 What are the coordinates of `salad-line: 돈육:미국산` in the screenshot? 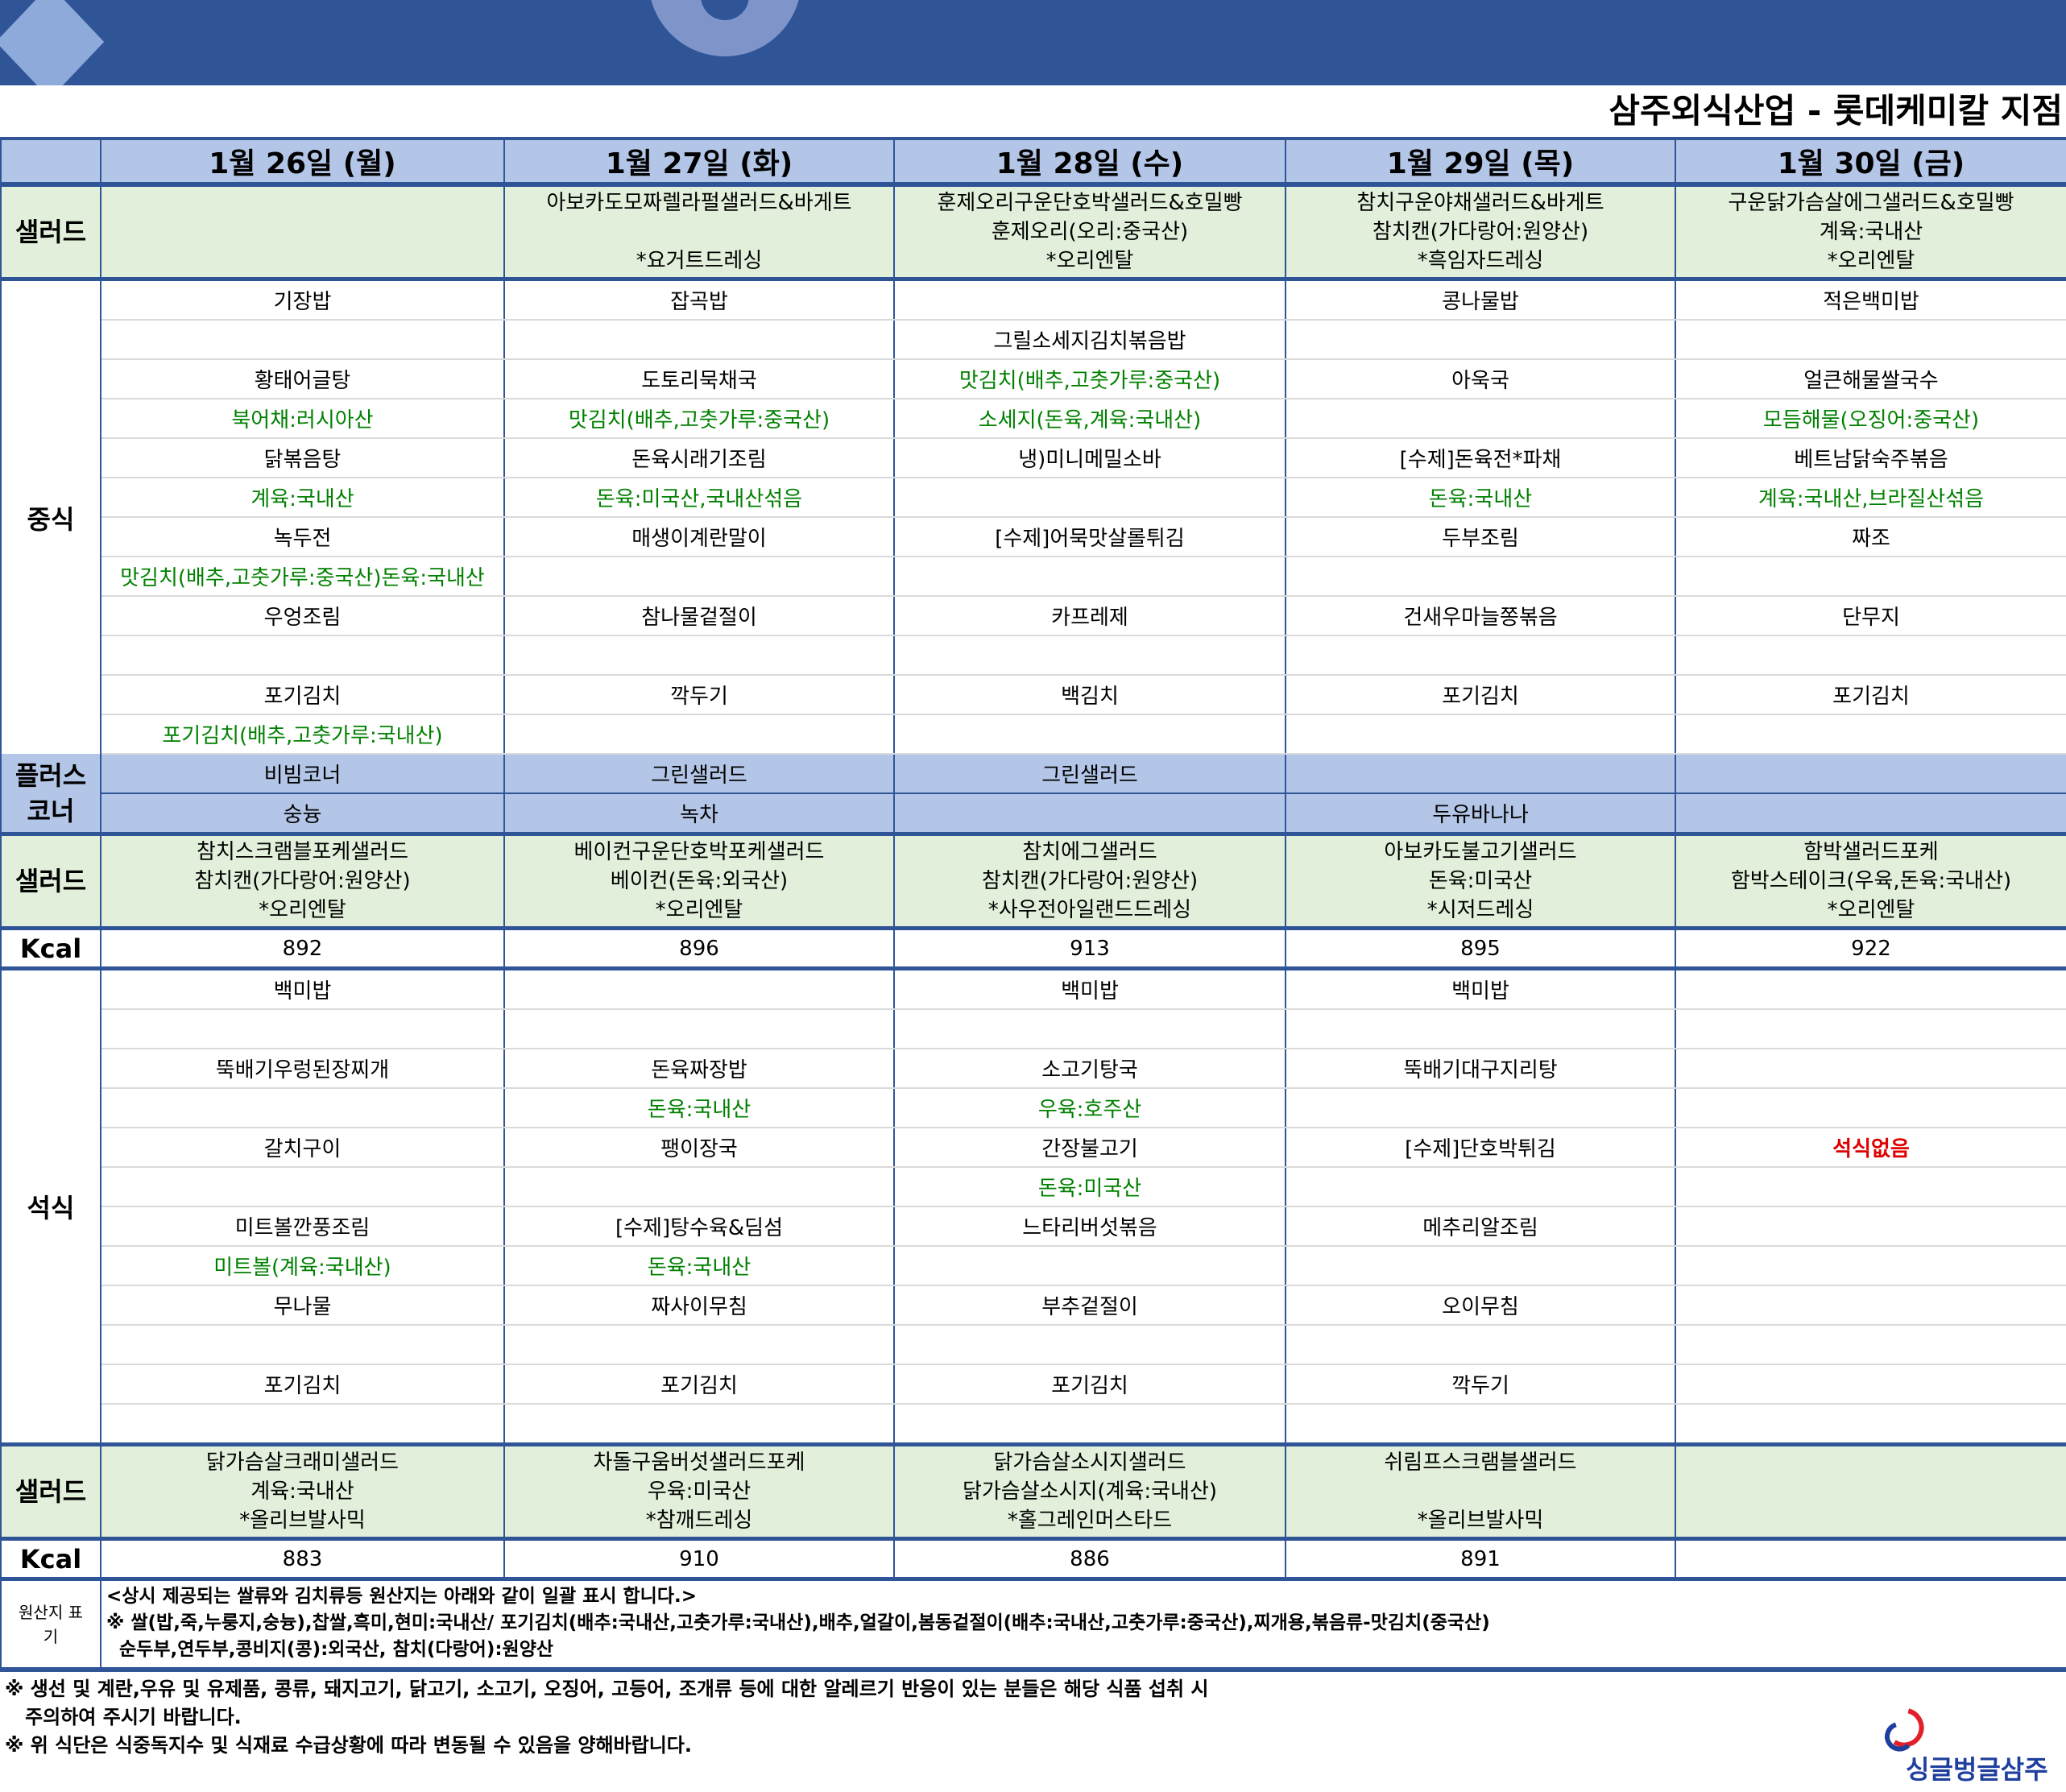 It's located at (1480, 881).